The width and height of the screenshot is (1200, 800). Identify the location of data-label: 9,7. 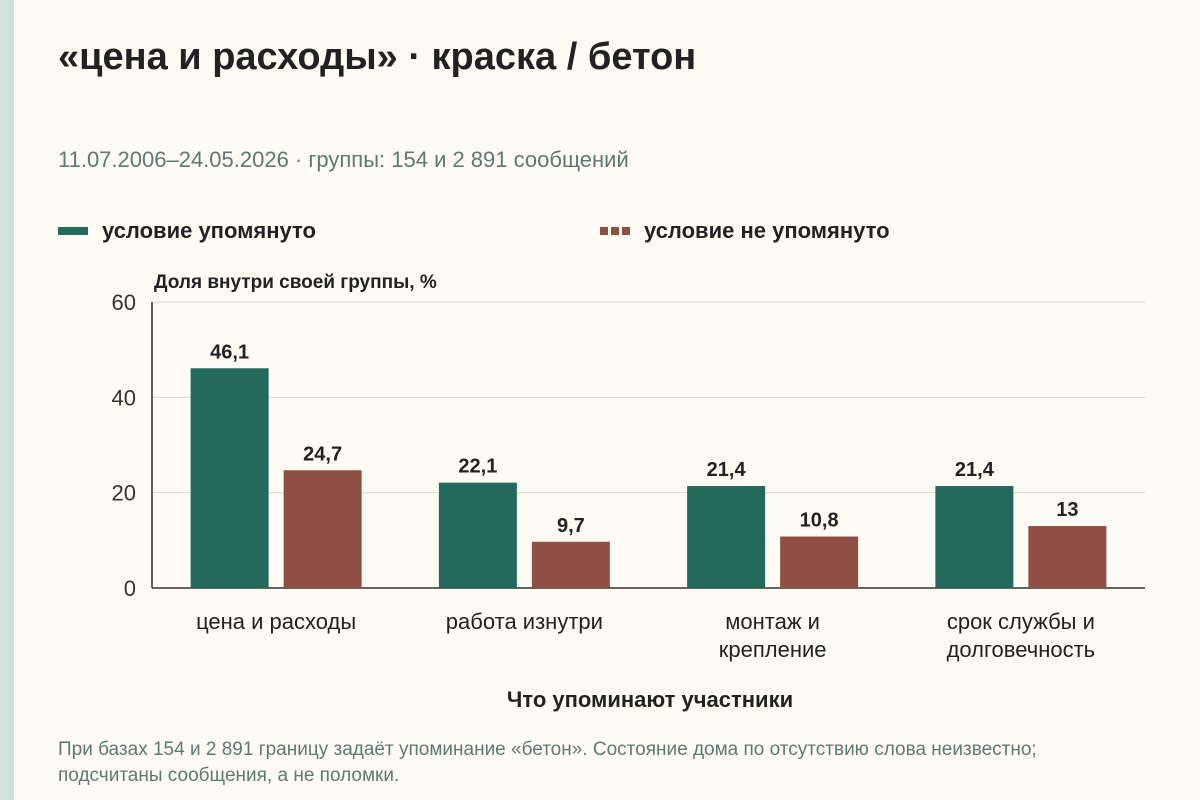
(571, 526).